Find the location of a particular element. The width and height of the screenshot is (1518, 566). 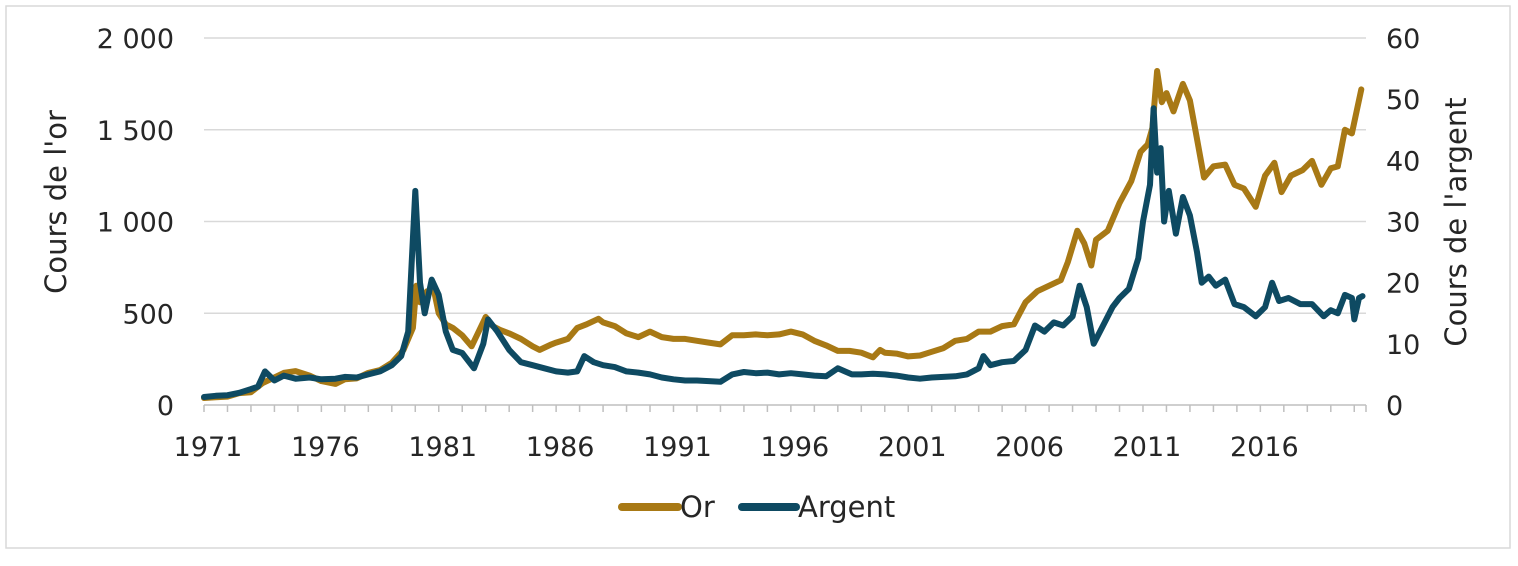

left-y-ticks: 0 500 1 000 1 500 2 000 is located at coordinates (135, 223).